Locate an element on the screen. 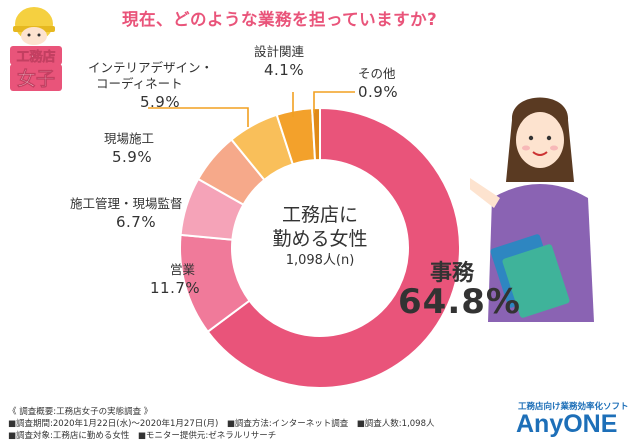 This screenshot has width=640, height=443. label-eigyo-pct: 11.7% is located at coordinates (175, 288).